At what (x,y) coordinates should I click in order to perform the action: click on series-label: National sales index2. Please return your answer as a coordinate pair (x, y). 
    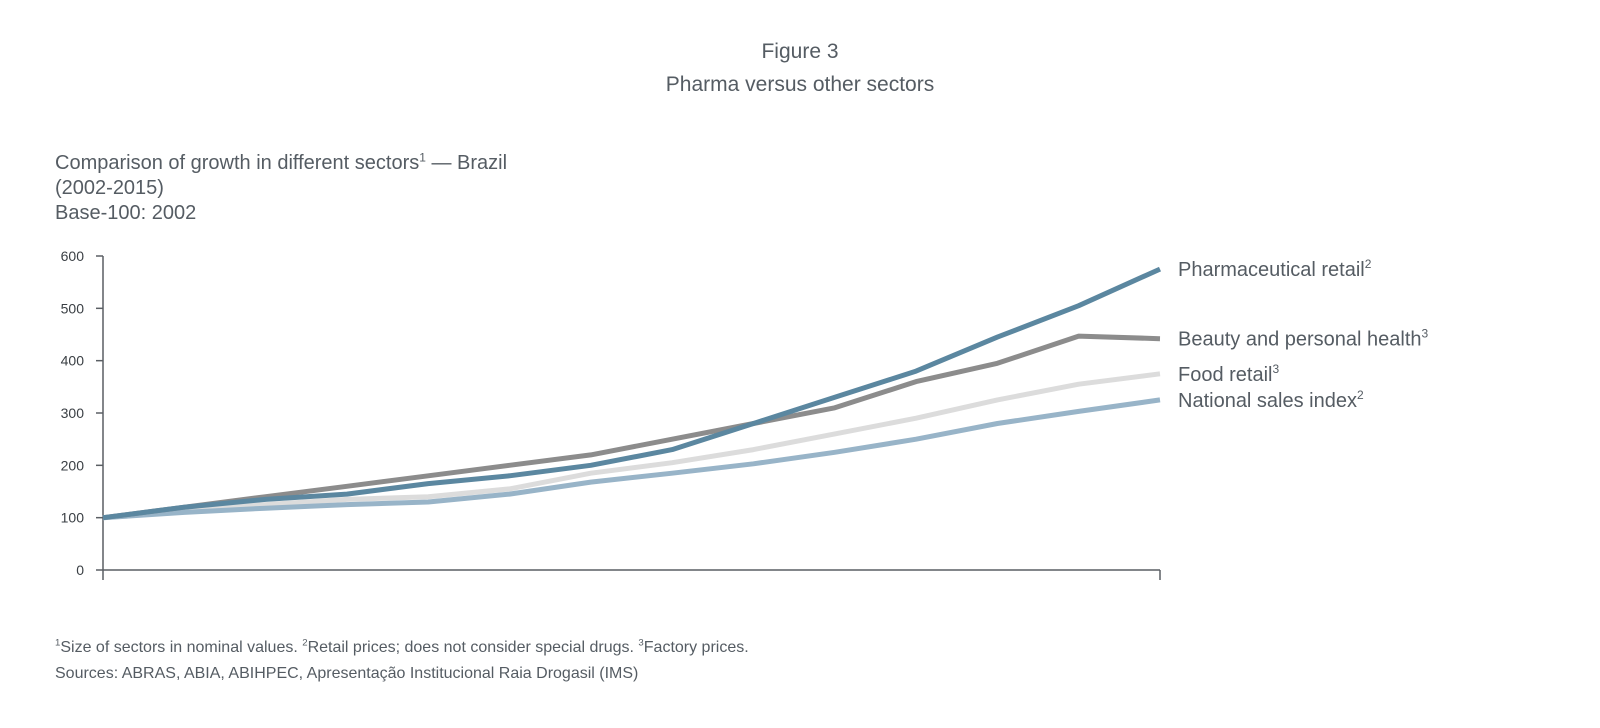
    Looking at the image, I should click on (1271, 400).